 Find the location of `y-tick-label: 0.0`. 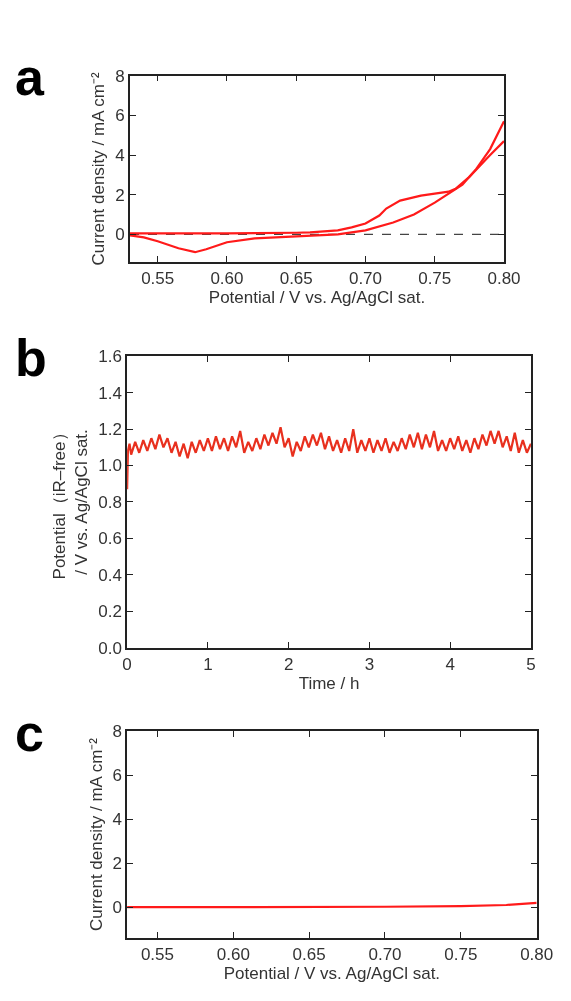

y-tick-label: 0.0 is located at coordinates (110, 648).